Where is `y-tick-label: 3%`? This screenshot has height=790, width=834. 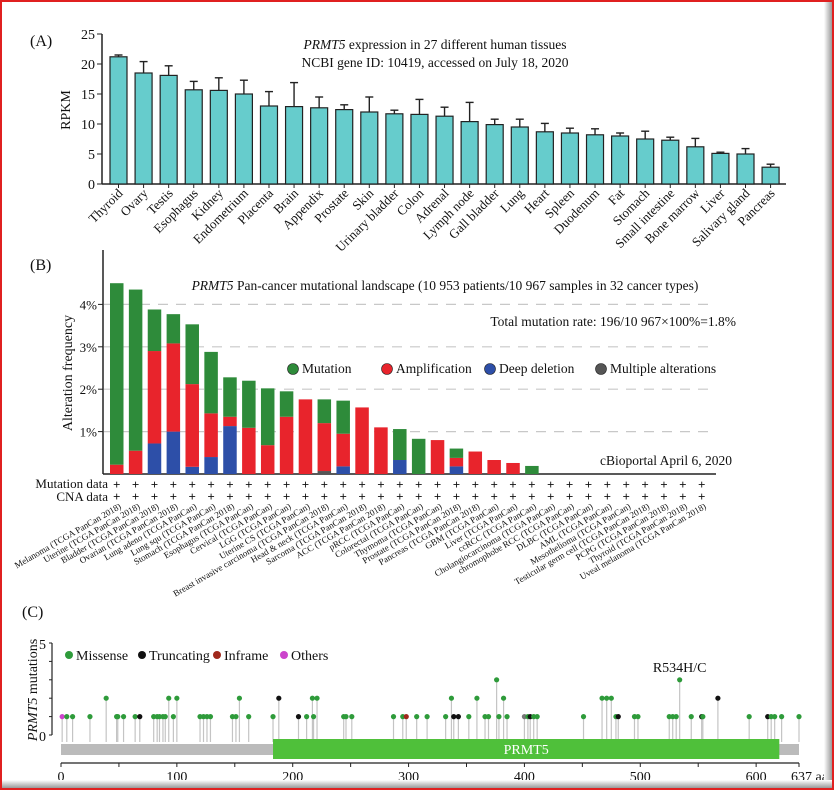 y-tick-label: 3% is located at coordinates (89, 347).